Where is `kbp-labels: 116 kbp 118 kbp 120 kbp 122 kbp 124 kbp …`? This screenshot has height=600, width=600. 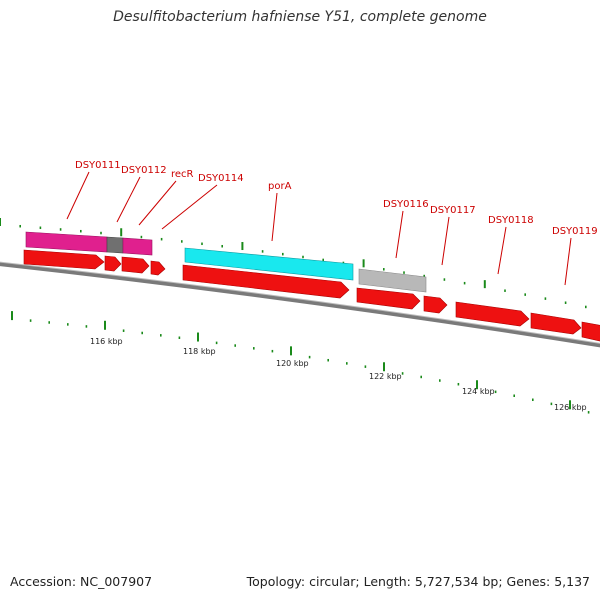
kbp-labels: 116 kbp 118 kbp 120 kbp 122 kbp 124 kbp … is located at coordinates (338, 374).